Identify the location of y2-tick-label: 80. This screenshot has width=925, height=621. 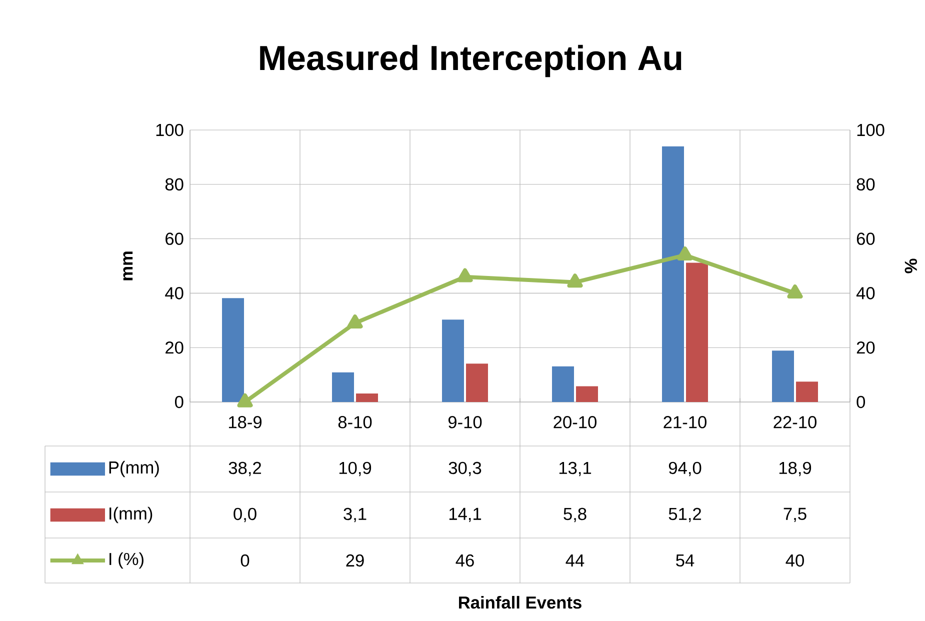
(865, 184).